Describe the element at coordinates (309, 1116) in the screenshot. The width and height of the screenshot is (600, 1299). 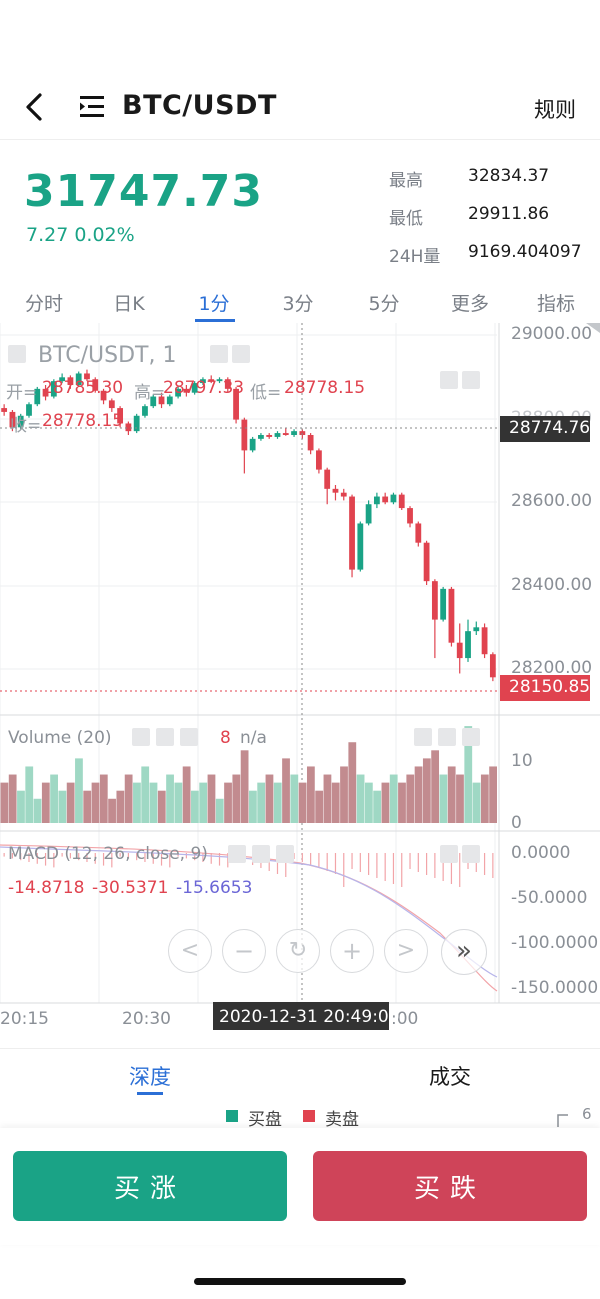
I see `sell-legend-swatch` at that location.